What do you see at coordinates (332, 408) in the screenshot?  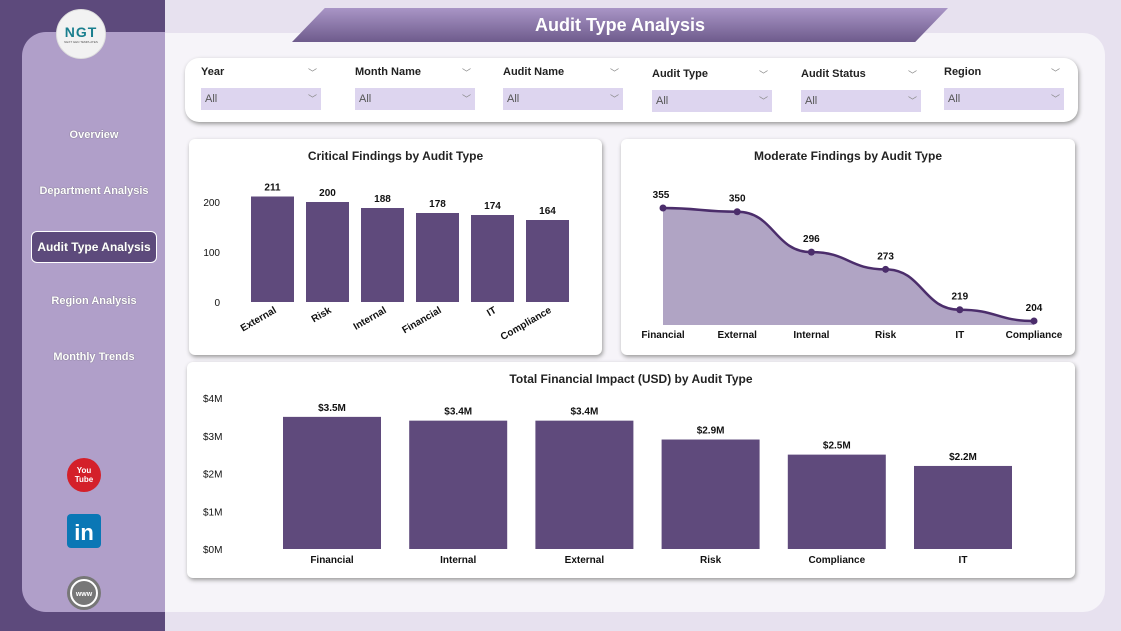 I see `data-label: $3.5M` at bounding box center [332, 408].